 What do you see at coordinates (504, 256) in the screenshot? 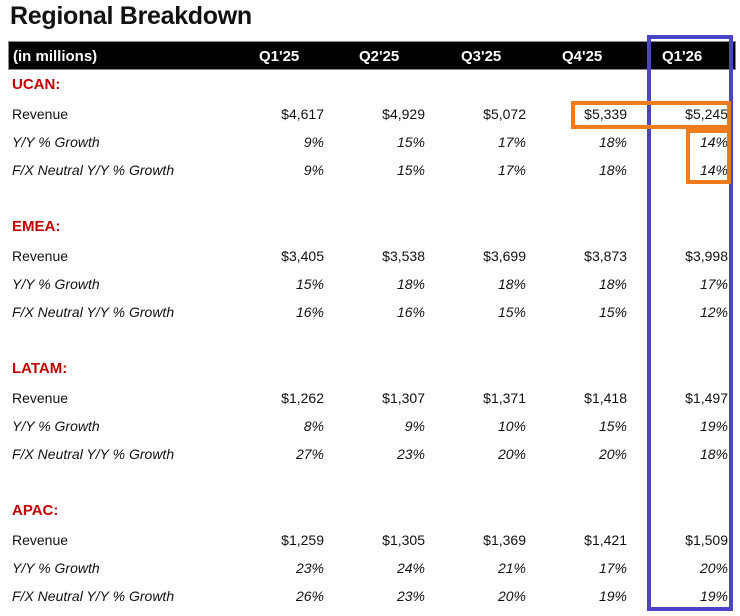
I see `cell: $3,699` at bounding box center [504, 256].